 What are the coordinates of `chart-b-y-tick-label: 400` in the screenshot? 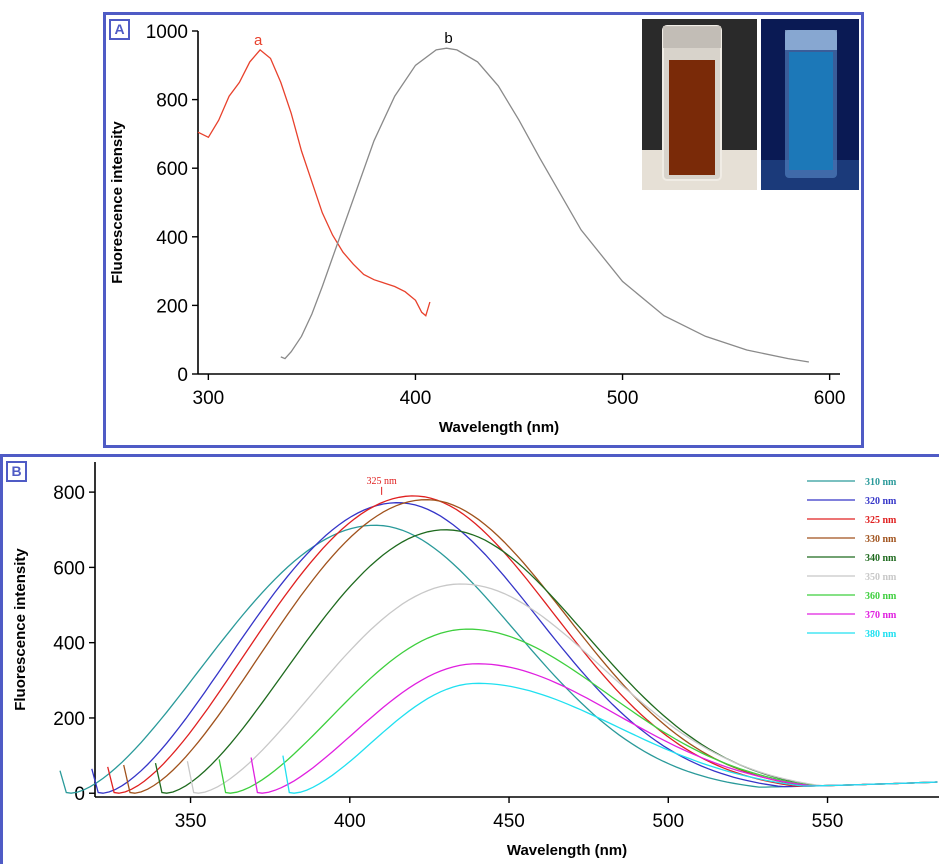 It's located at (69, 644).